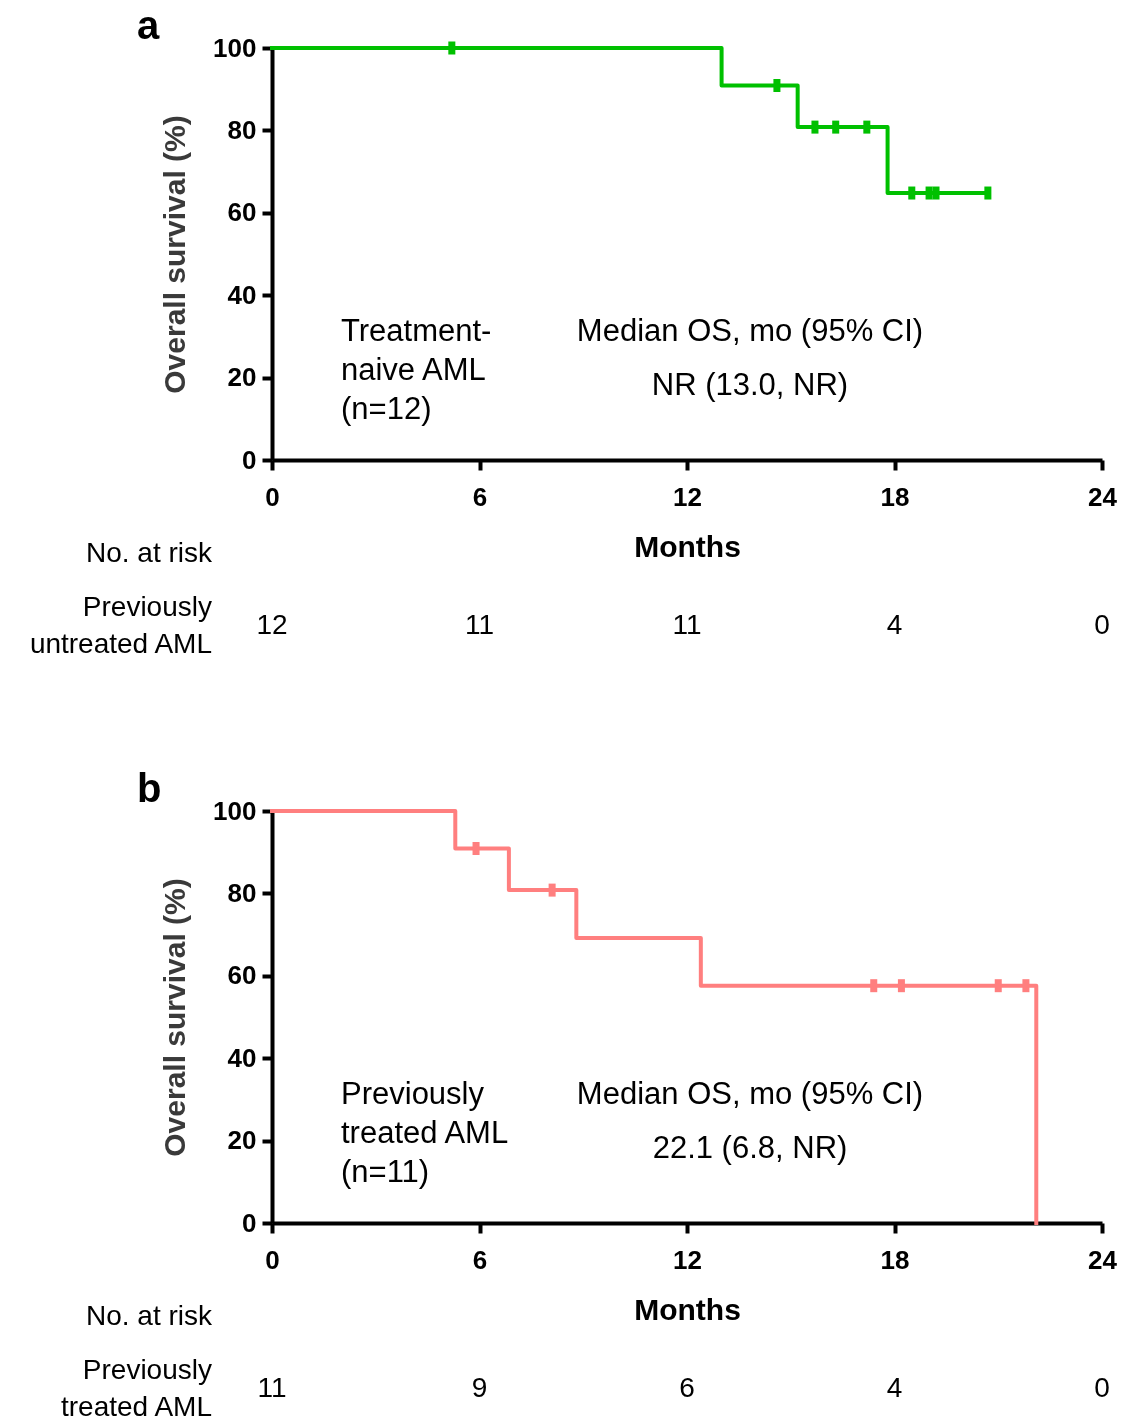 The height and width of the screenshot is (1420, 1124). Describe the element at coordinates (272, 624) in the screenshot. I see `text: 12` at that location.